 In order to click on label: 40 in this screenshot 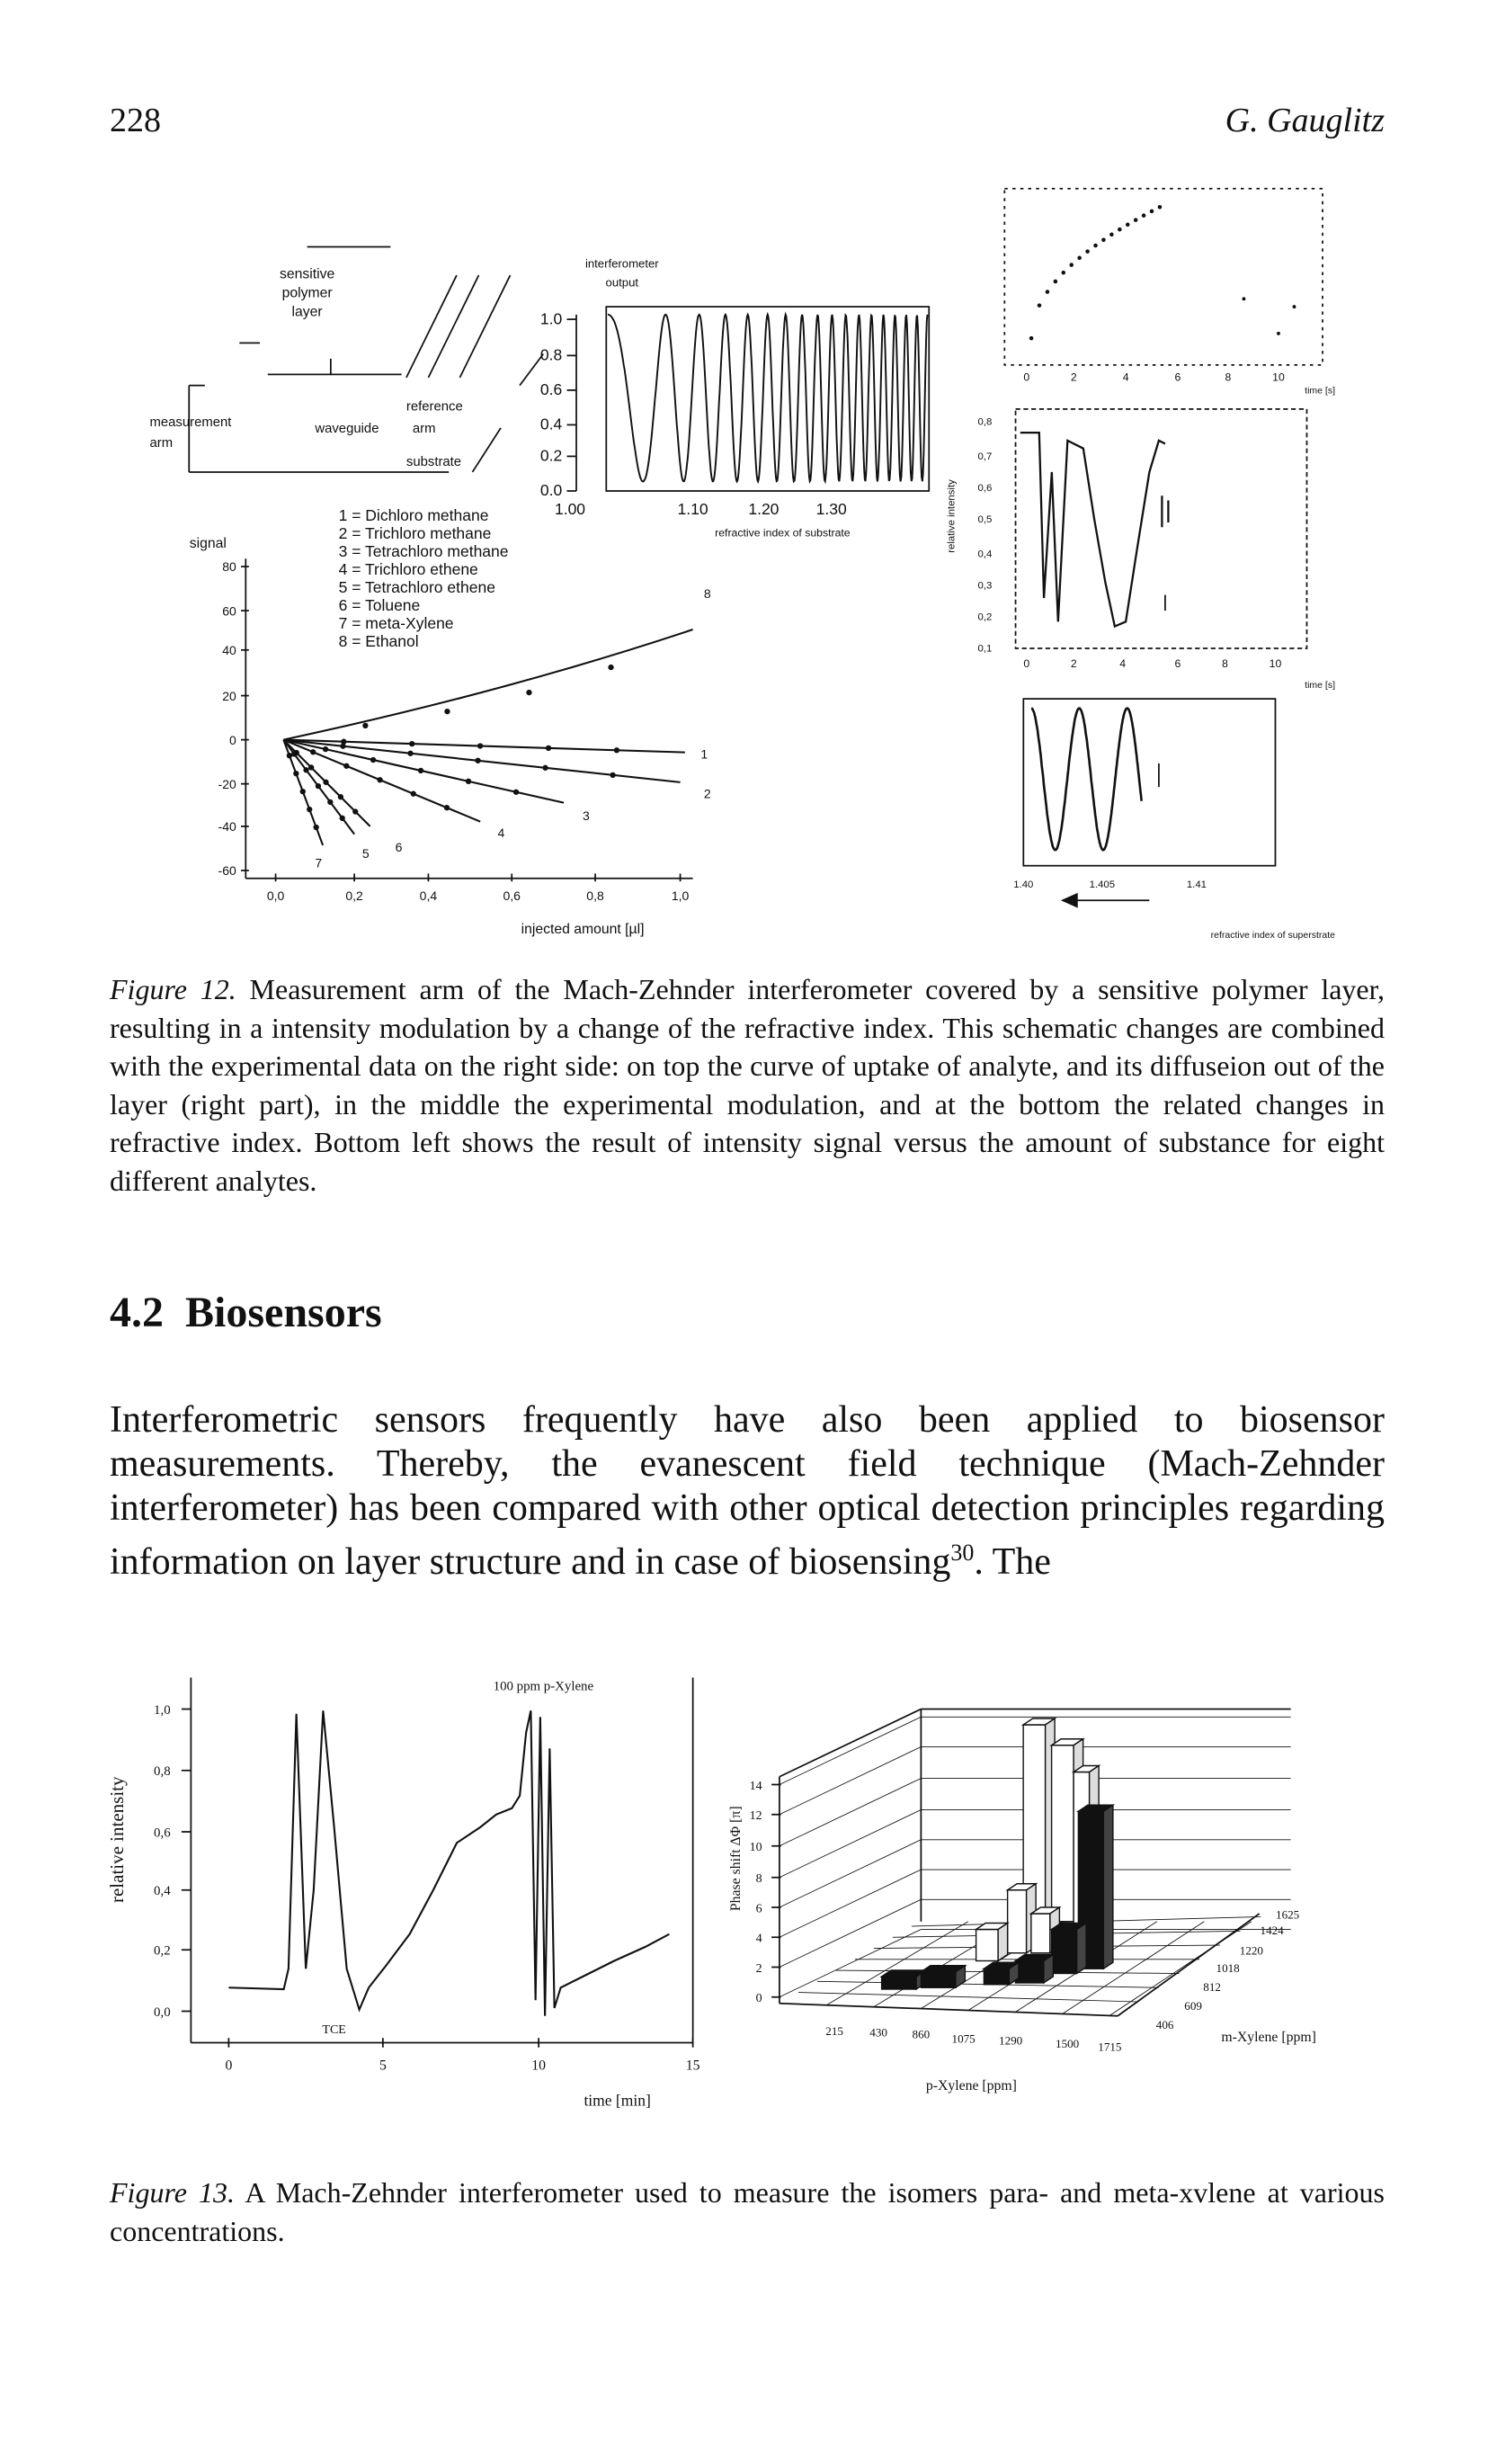, I will do `click(229, 650)`.